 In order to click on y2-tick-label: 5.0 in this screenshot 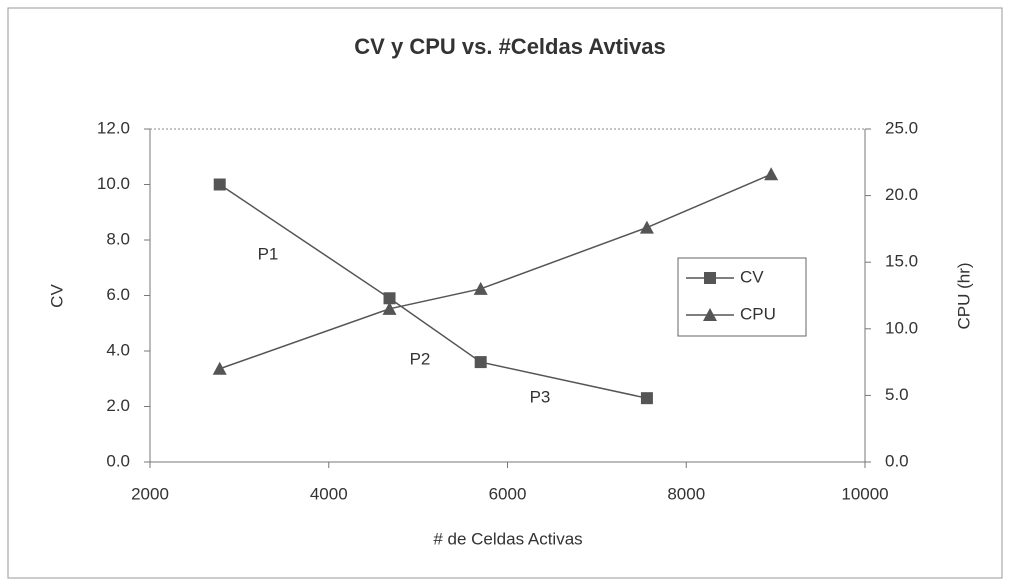, I will do `click(897, 394)`.